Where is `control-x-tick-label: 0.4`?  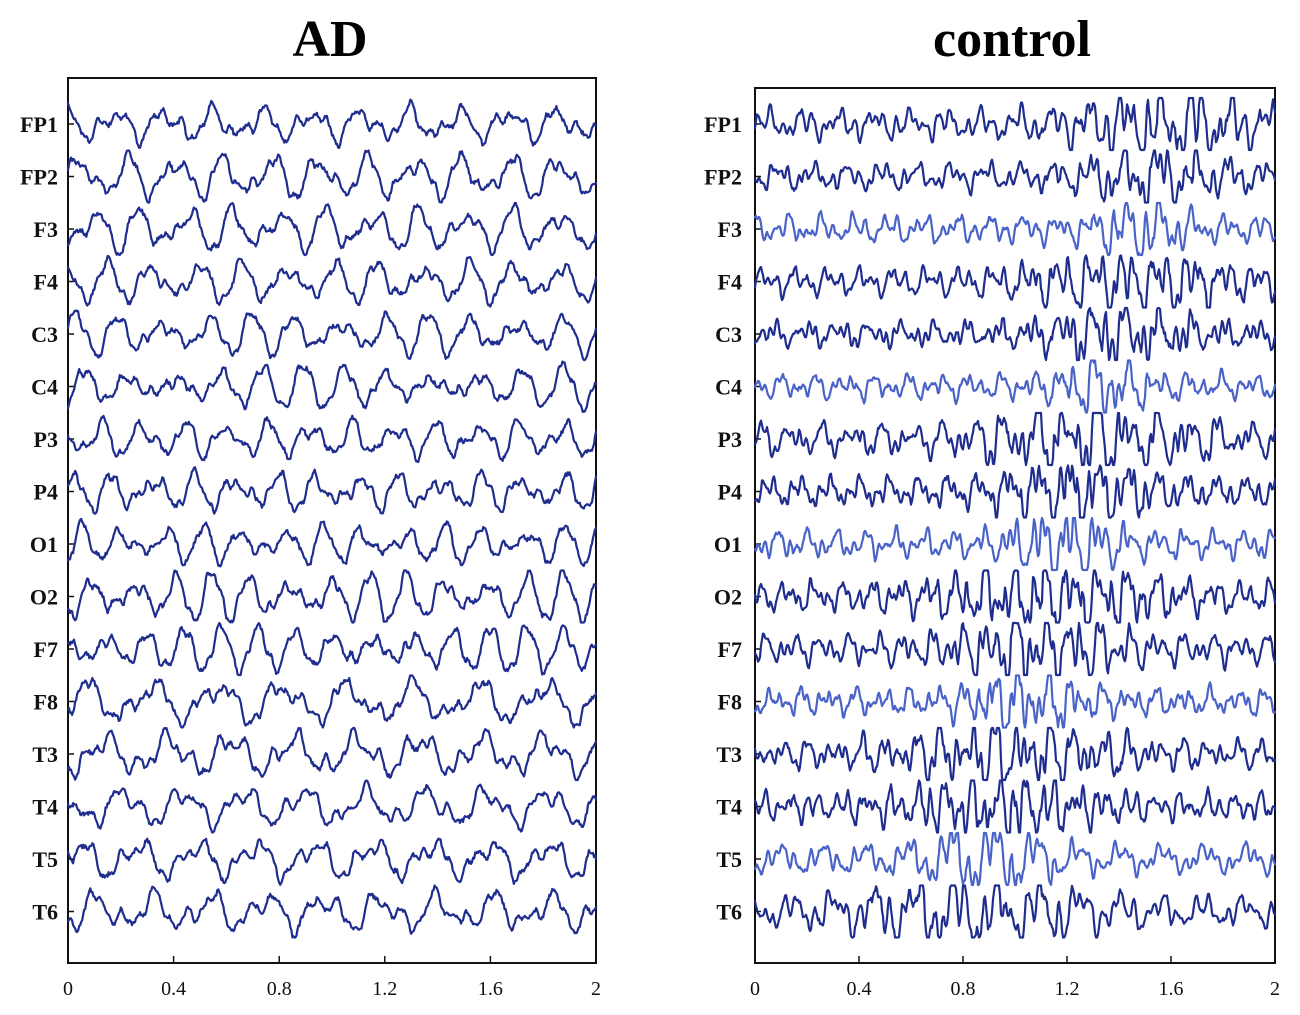
control-x-tick-label: 0.4 is located at coordinates (859, 989).